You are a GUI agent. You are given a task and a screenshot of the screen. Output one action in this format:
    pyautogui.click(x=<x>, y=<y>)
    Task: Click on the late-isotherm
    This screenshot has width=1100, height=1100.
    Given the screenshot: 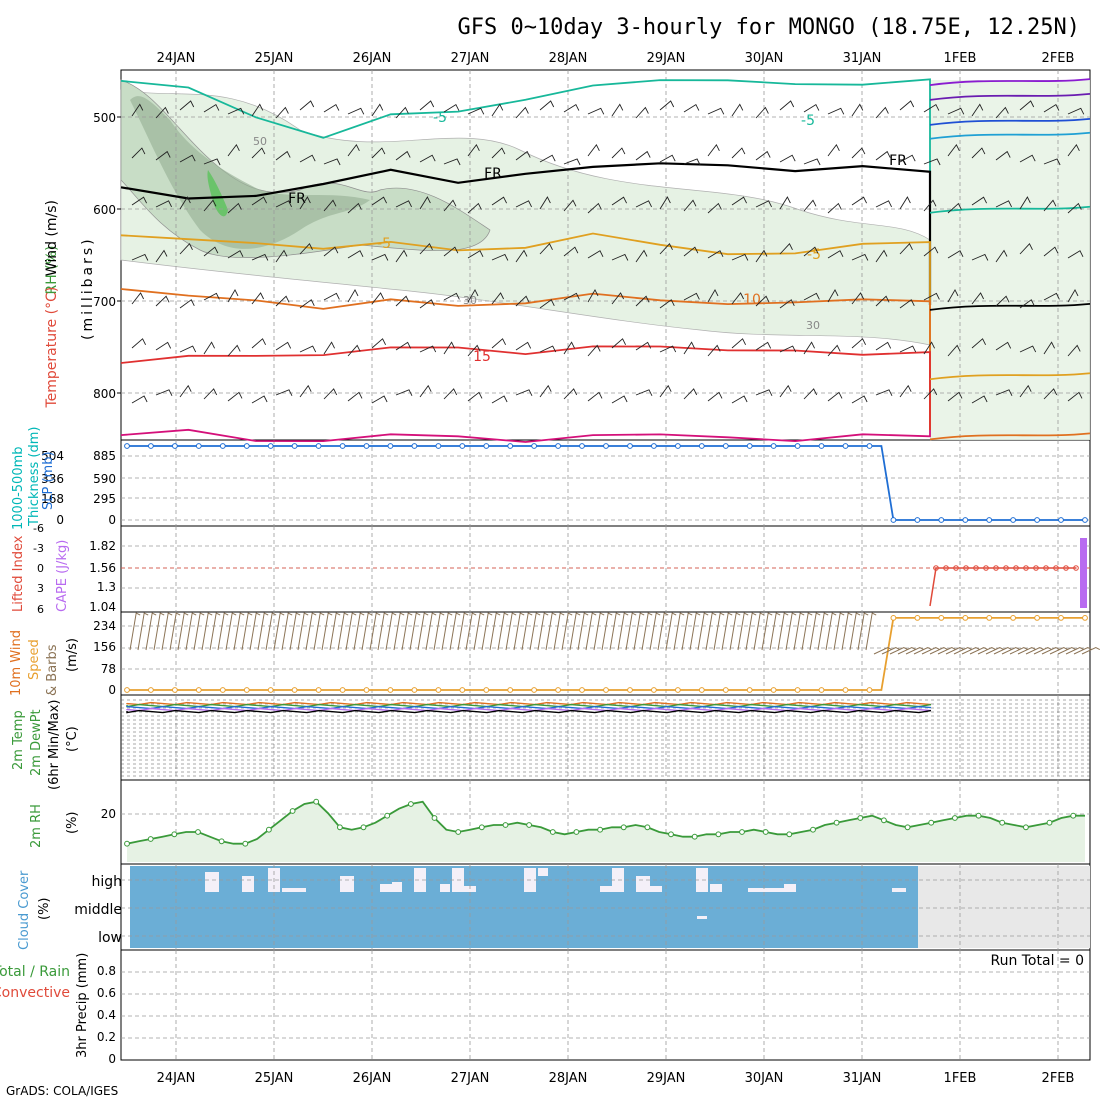 What is the action you would take?
    pyautogui.click(x=1010, y=82)
    